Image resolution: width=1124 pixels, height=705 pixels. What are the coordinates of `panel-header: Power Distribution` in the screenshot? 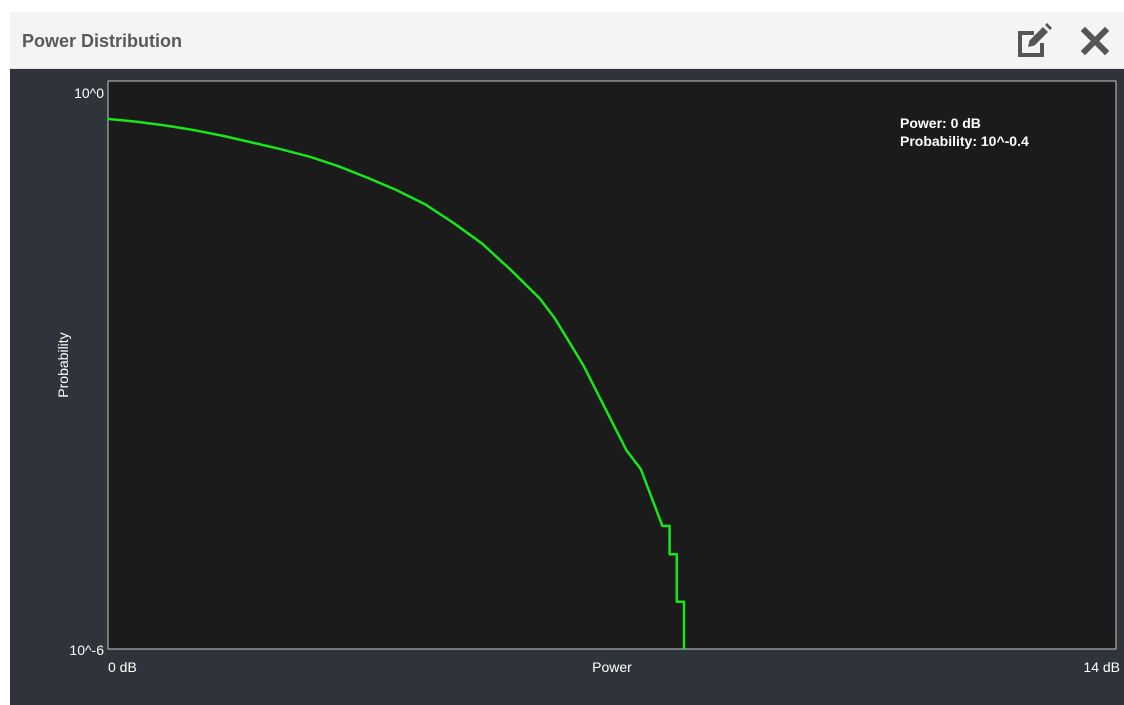 It's located at (567, 40).